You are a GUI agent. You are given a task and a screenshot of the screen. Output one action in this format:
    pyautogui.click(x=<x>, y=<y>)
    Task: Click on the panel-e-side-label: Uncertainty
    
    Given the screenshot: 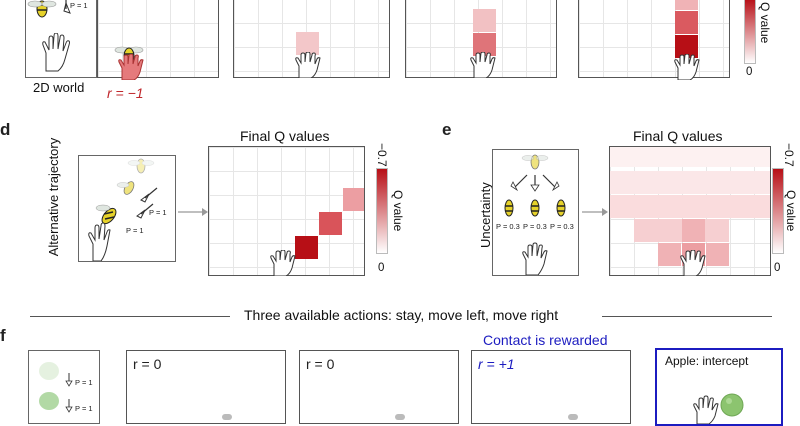 What is the action you would take?
    pyautogui.click(x=485, y=215)
    